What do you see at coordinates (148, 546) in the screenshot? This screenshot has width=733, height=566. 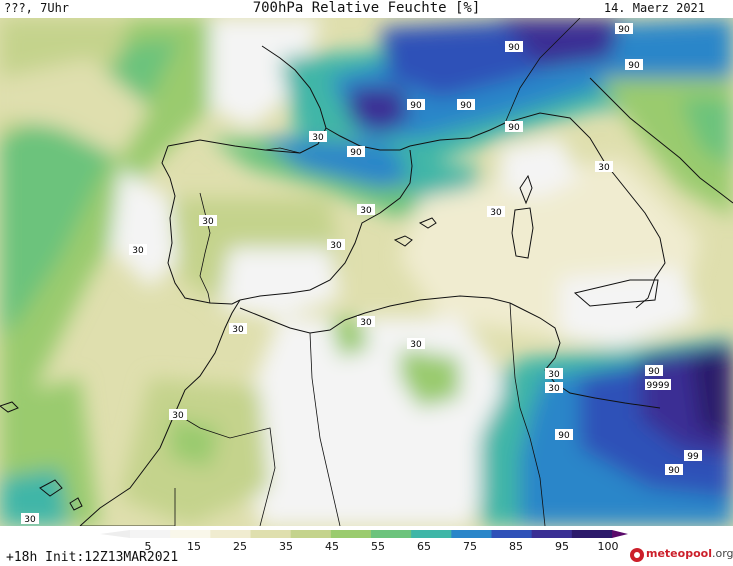 I see `colorbar-tick-label: 5` at bounding box center [148, 546].